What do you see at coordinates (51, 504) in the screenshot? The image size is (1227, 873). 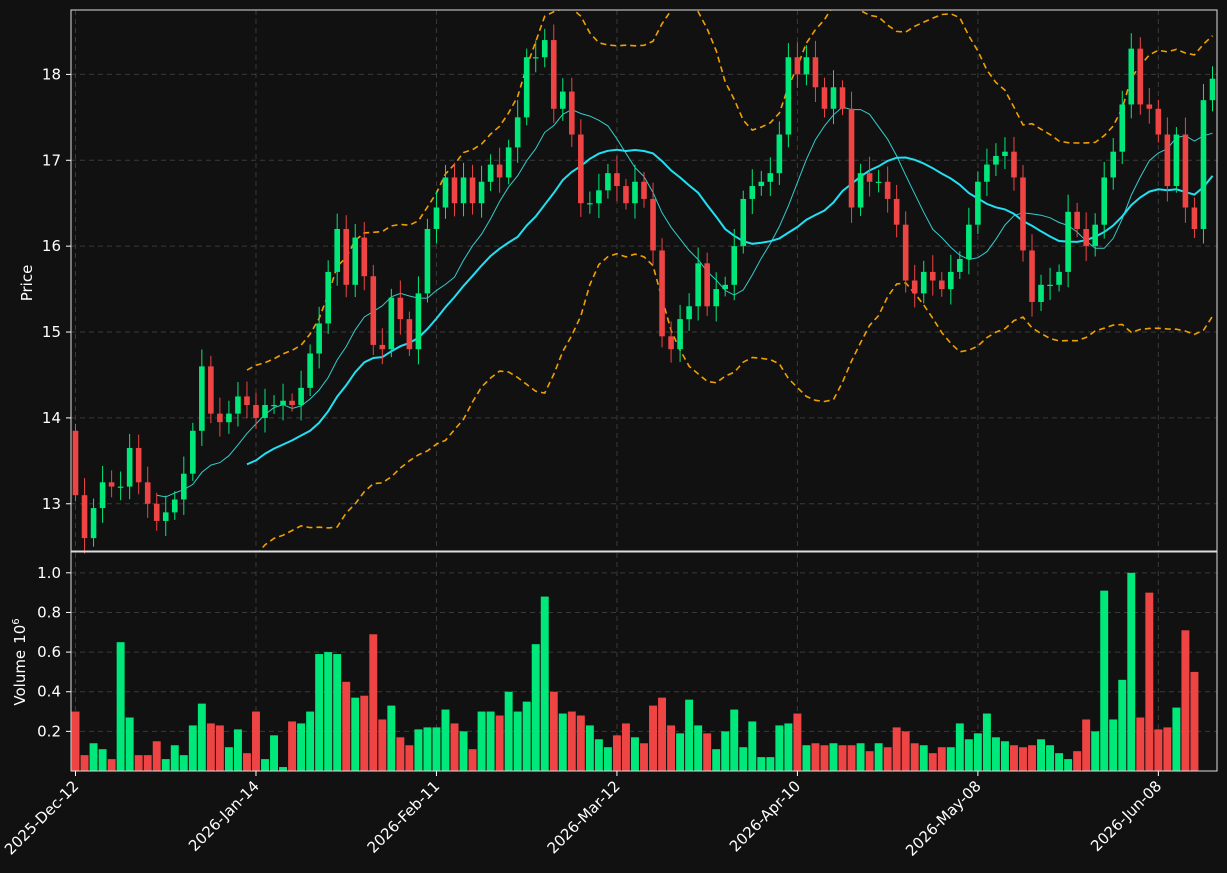 I see `price-tick-label: 13` at bounding box center [51, 504].